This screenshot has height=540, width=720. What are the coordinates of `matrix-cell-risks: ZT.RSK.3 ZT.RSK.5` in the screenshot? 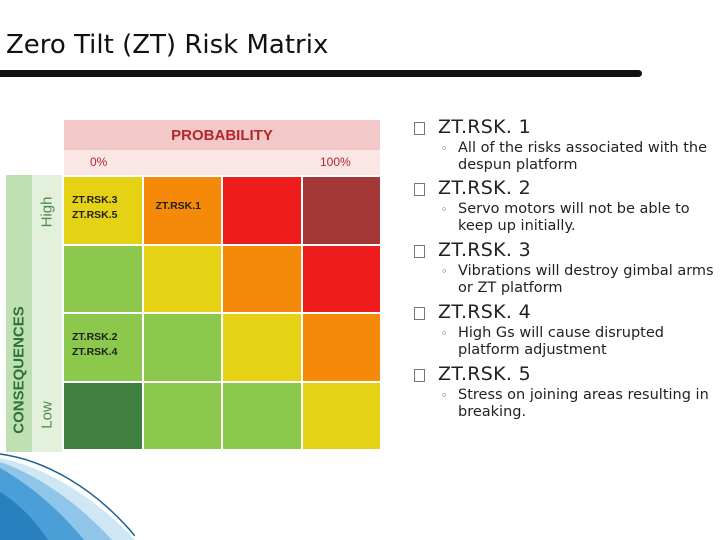 It's located at (95, 208).